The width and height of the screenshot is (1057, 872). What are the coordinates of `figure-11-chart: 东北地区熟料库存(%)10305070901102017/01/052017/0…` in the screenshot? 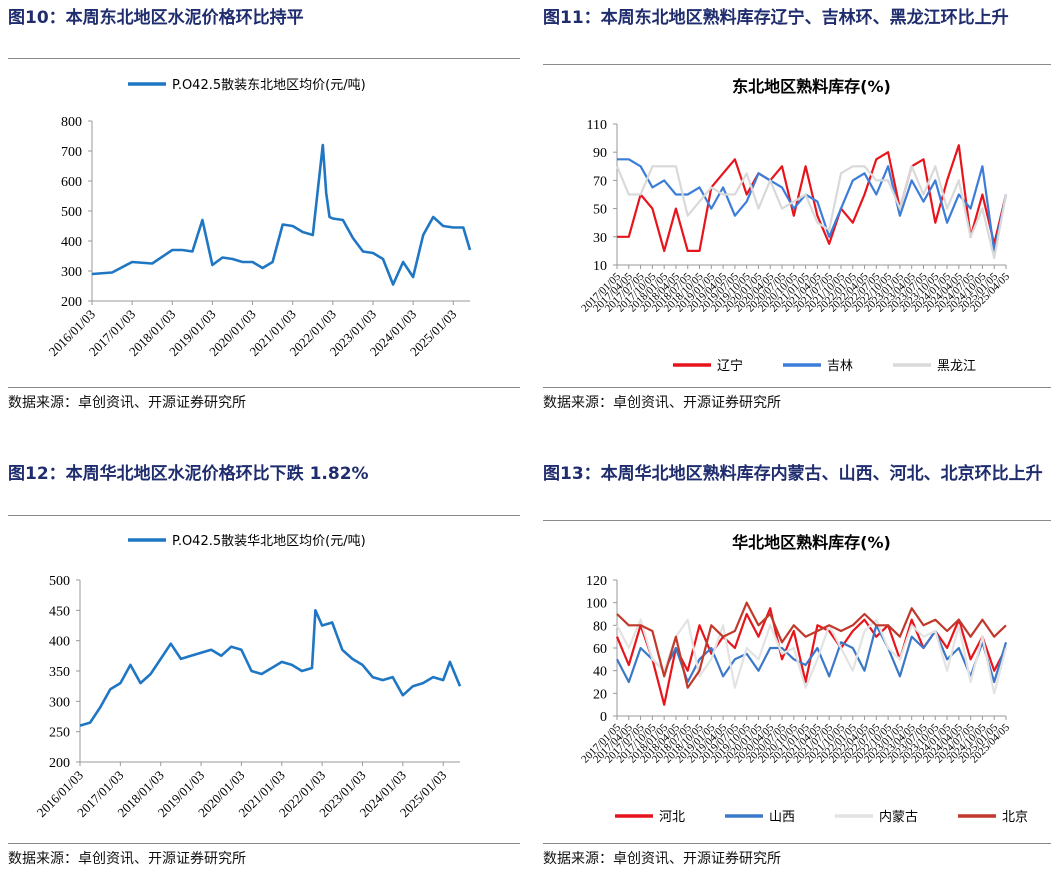 It's located at (795, 225).